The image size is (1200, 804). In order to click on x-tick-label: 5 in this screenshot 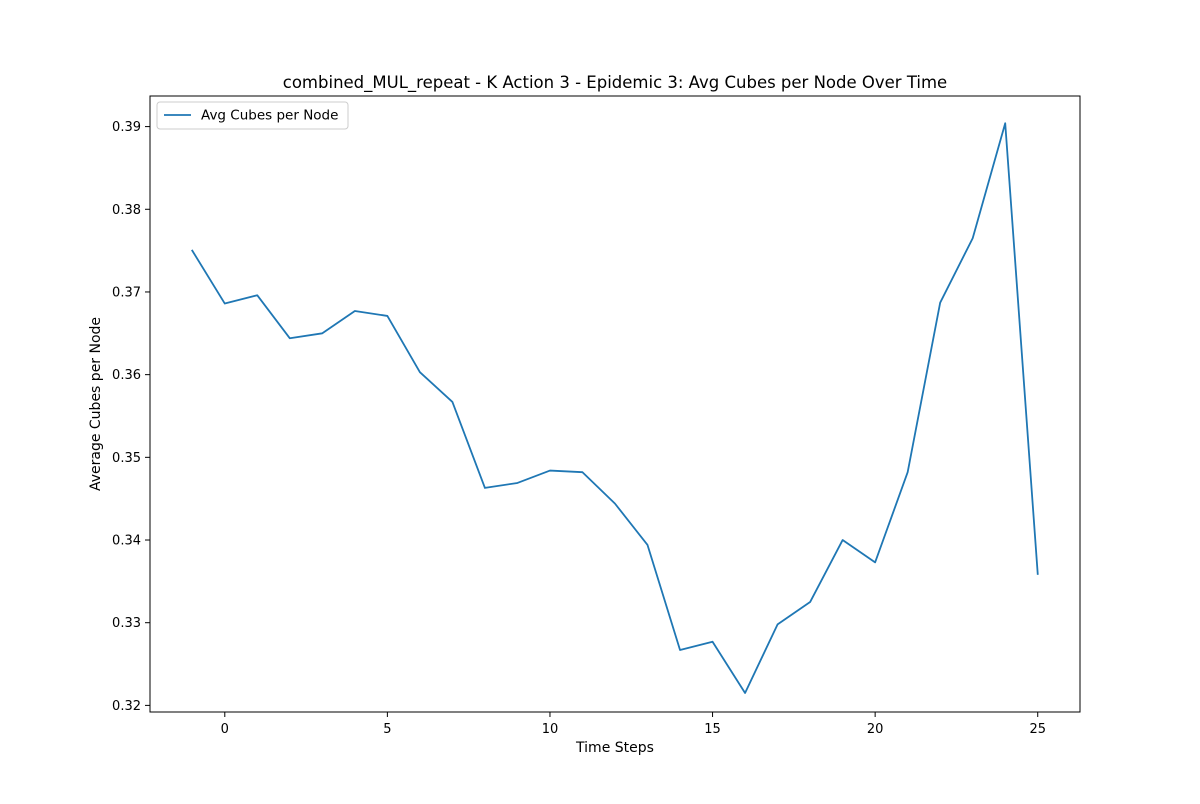, I will do `click(387, 729)`.